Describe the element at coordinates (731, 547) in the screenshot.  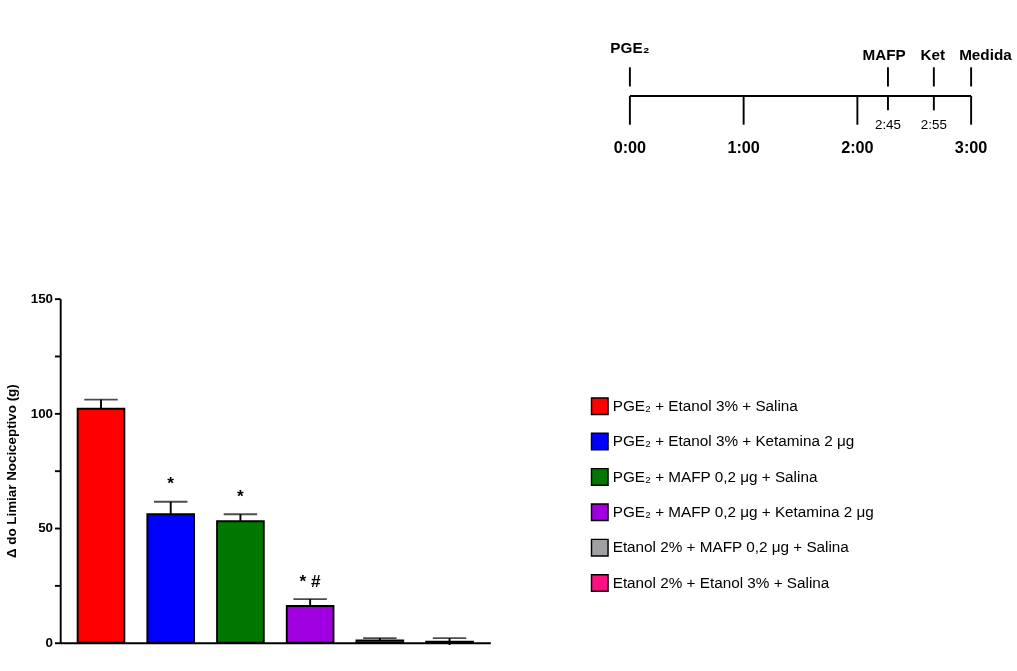
I see `legend-label: Etanol 2% + MAFP 0,2 μg + Salina` at that location.